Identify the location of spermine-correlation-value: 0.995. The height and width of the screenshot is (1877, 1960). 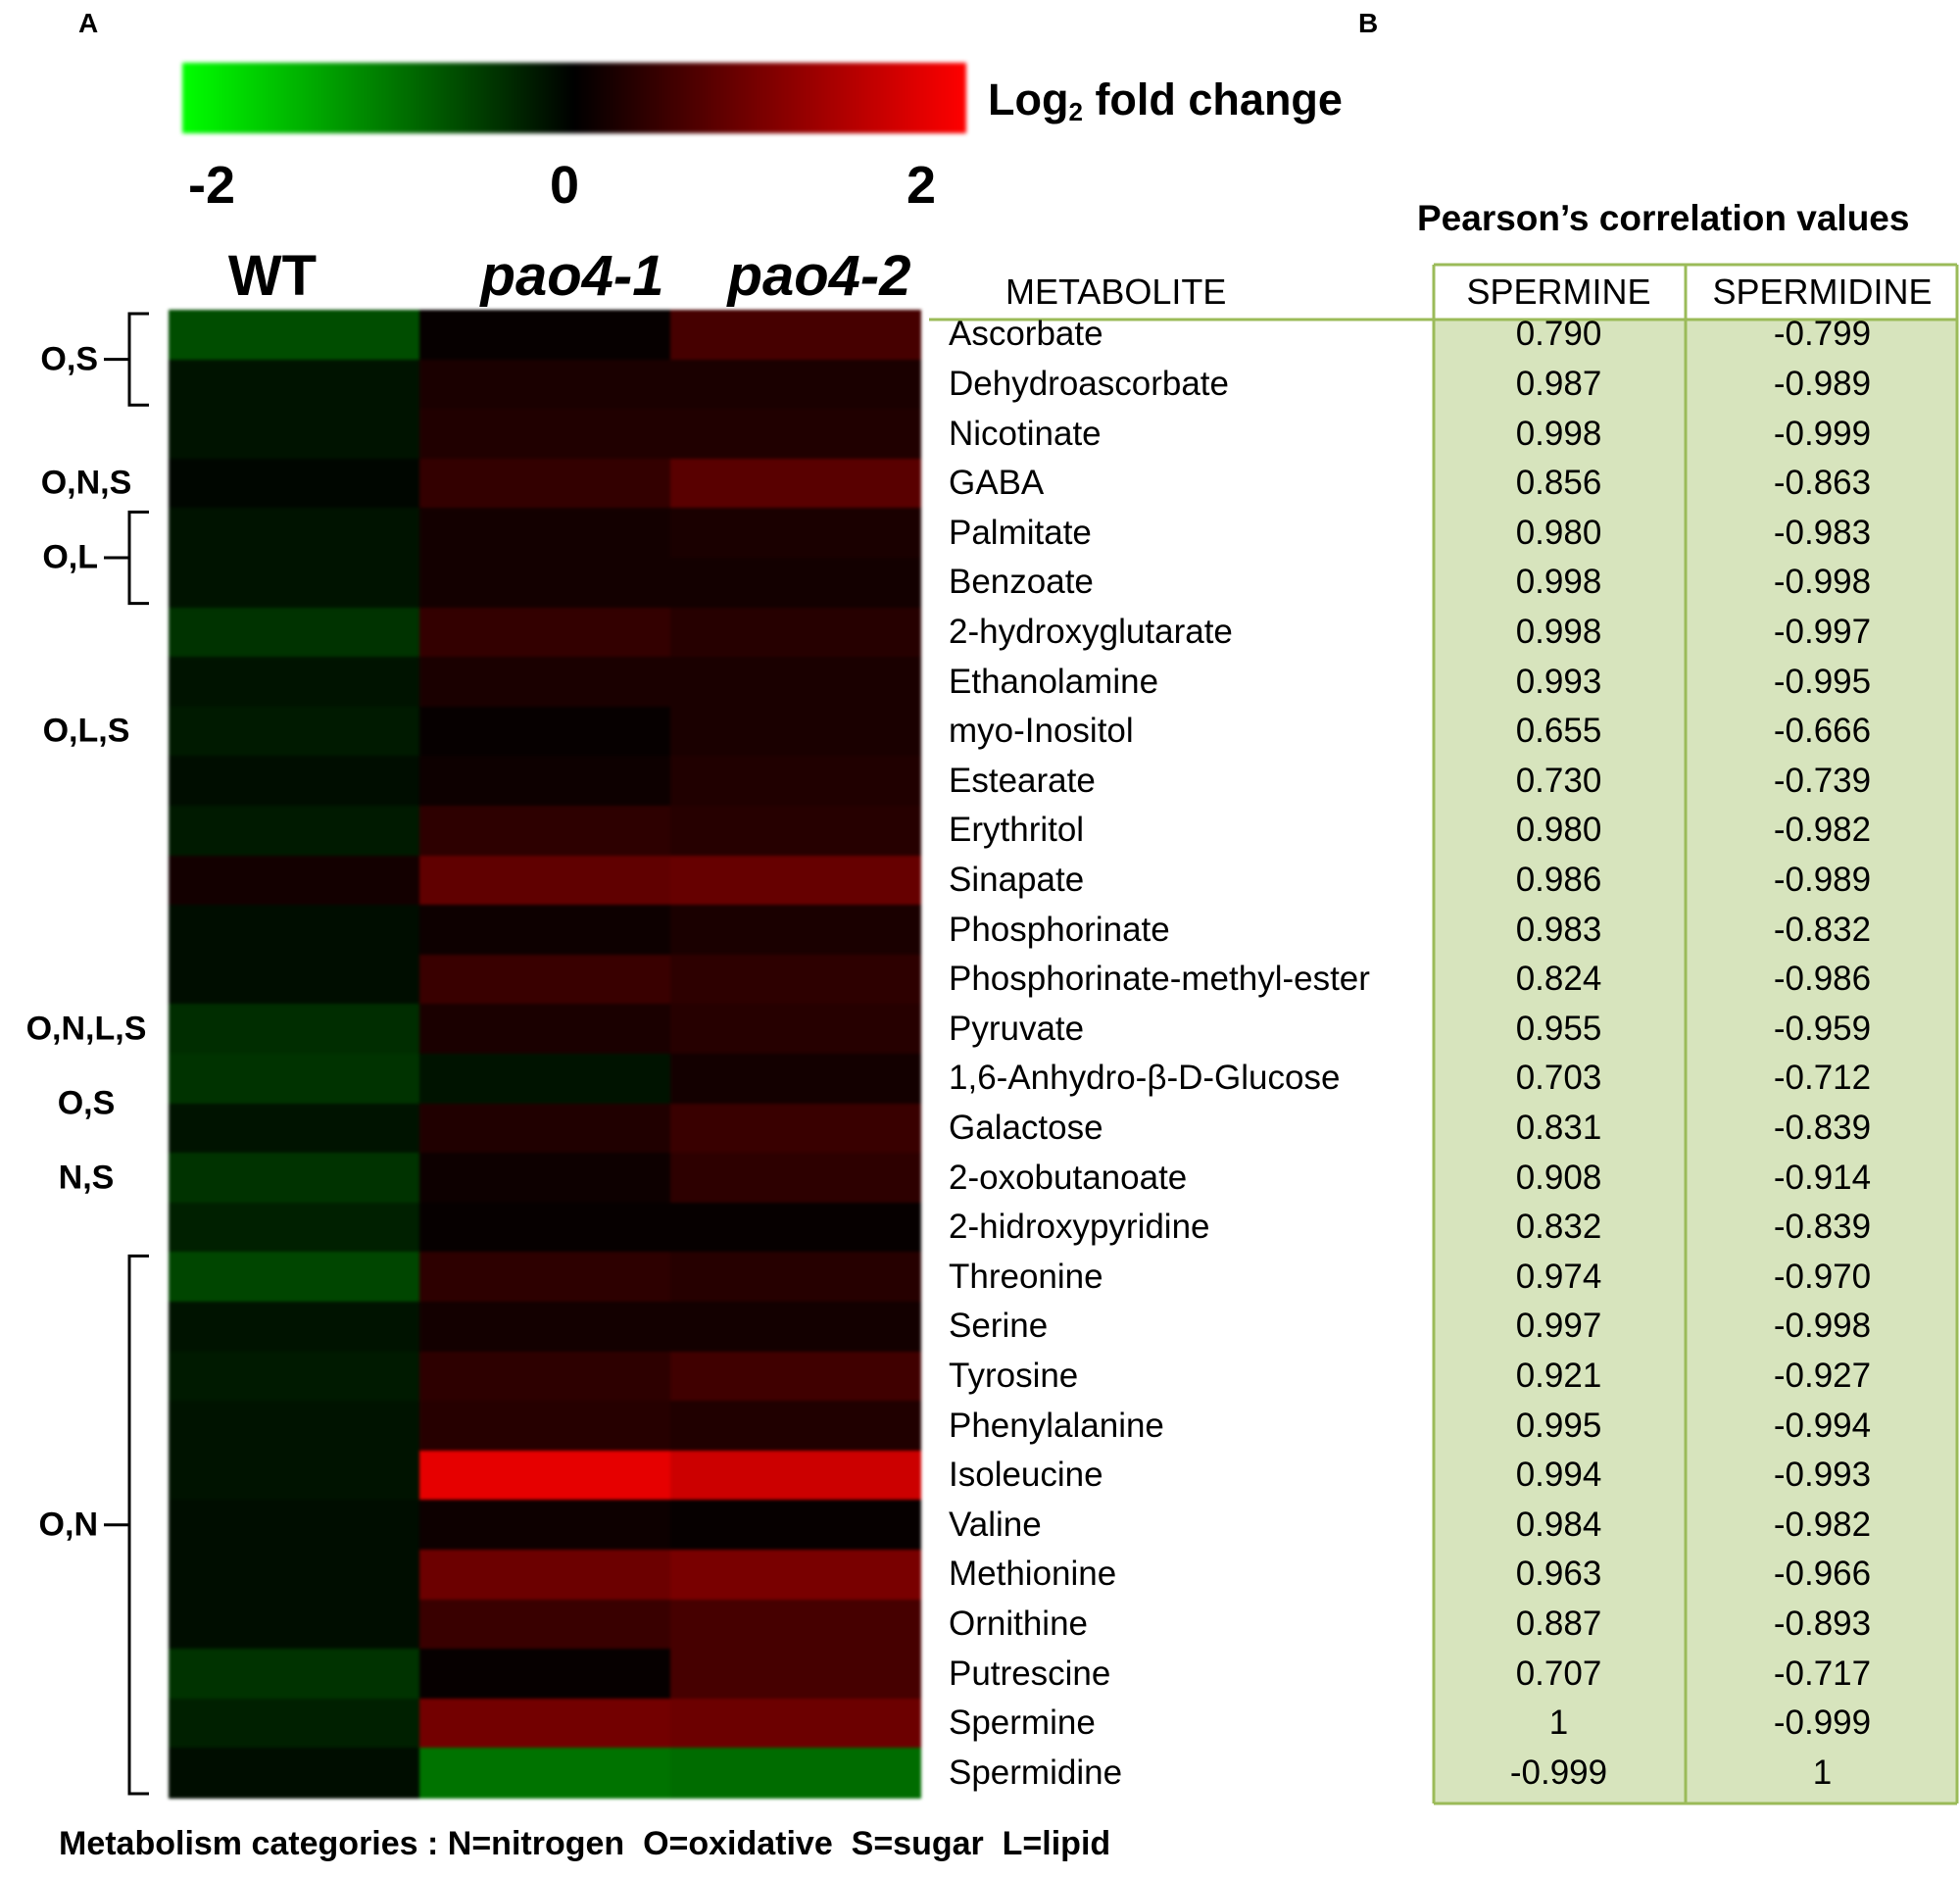
(1558, 1425).